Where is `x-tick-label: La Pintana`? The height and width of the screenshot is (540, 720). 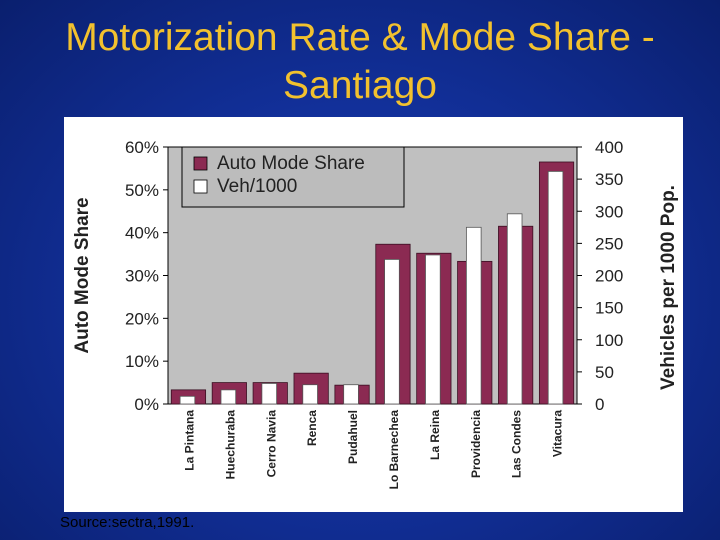
x-tick-label: La Pintana is located at coordinates (189, 440).